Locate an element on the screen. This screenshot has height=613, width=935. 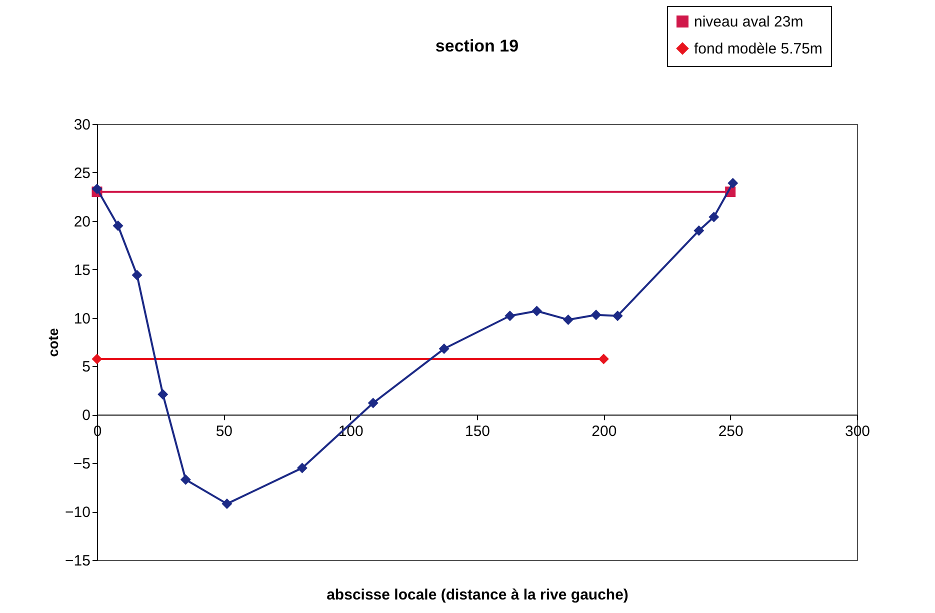
y-tick-label: 15 is located at coordinates (82, 270).